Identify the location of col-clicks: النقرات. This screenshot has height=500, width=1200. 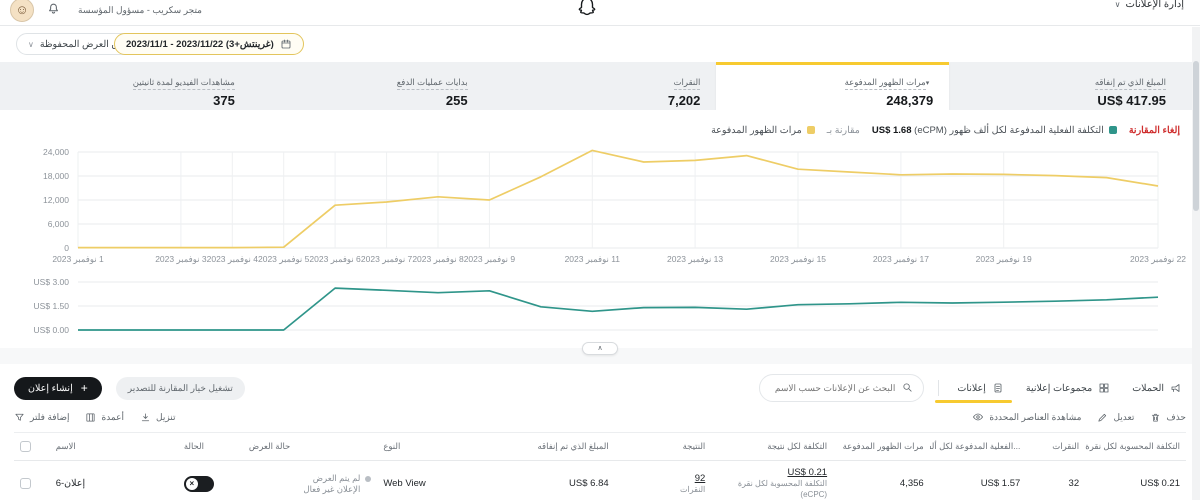
(1056, 446).